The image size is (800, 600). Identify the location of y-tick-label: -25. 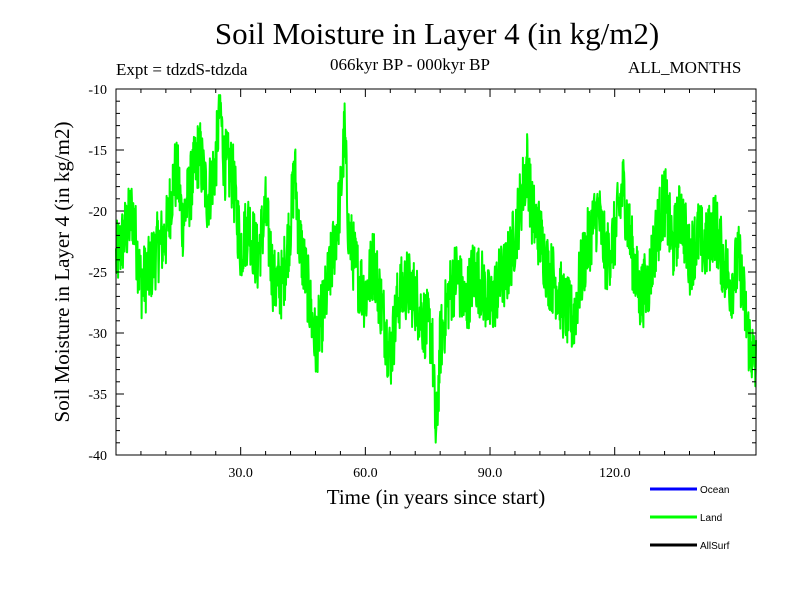
(97, 273).